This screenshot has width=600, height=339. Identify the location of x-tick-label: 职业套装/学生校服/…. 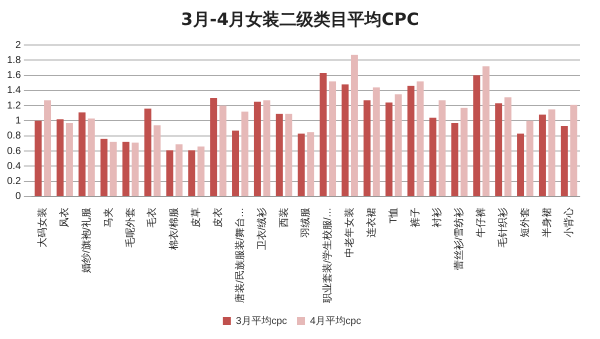
(328, 255).